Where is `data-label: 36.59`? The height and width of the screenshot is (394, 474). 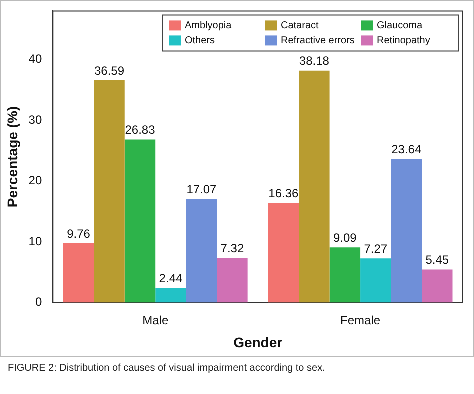
data-label: 36.59 is located at coordinates (109, 71).